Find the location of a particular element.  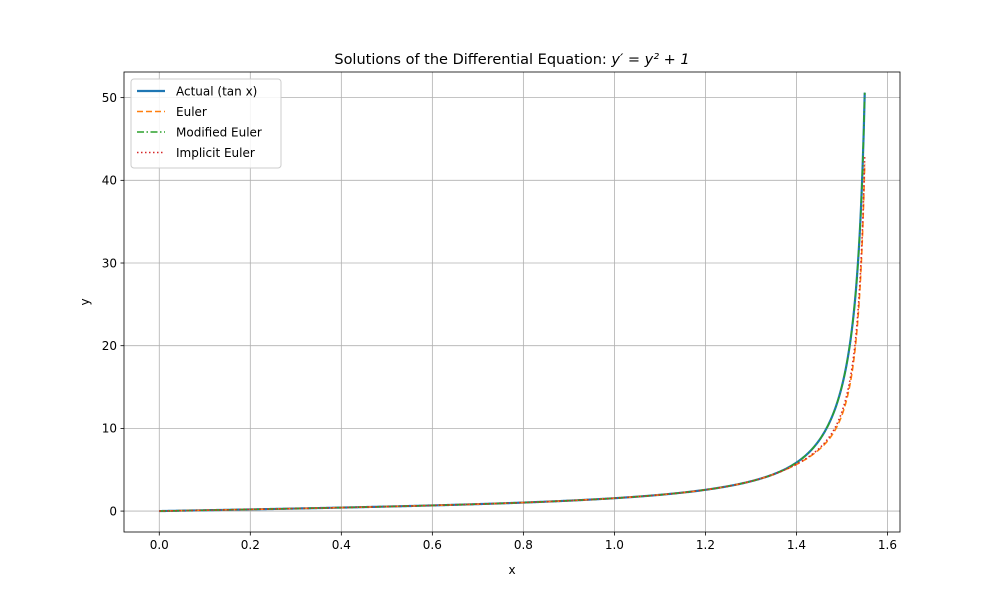

x-tick-label: 1.0 is located at coordinates (614, 545).